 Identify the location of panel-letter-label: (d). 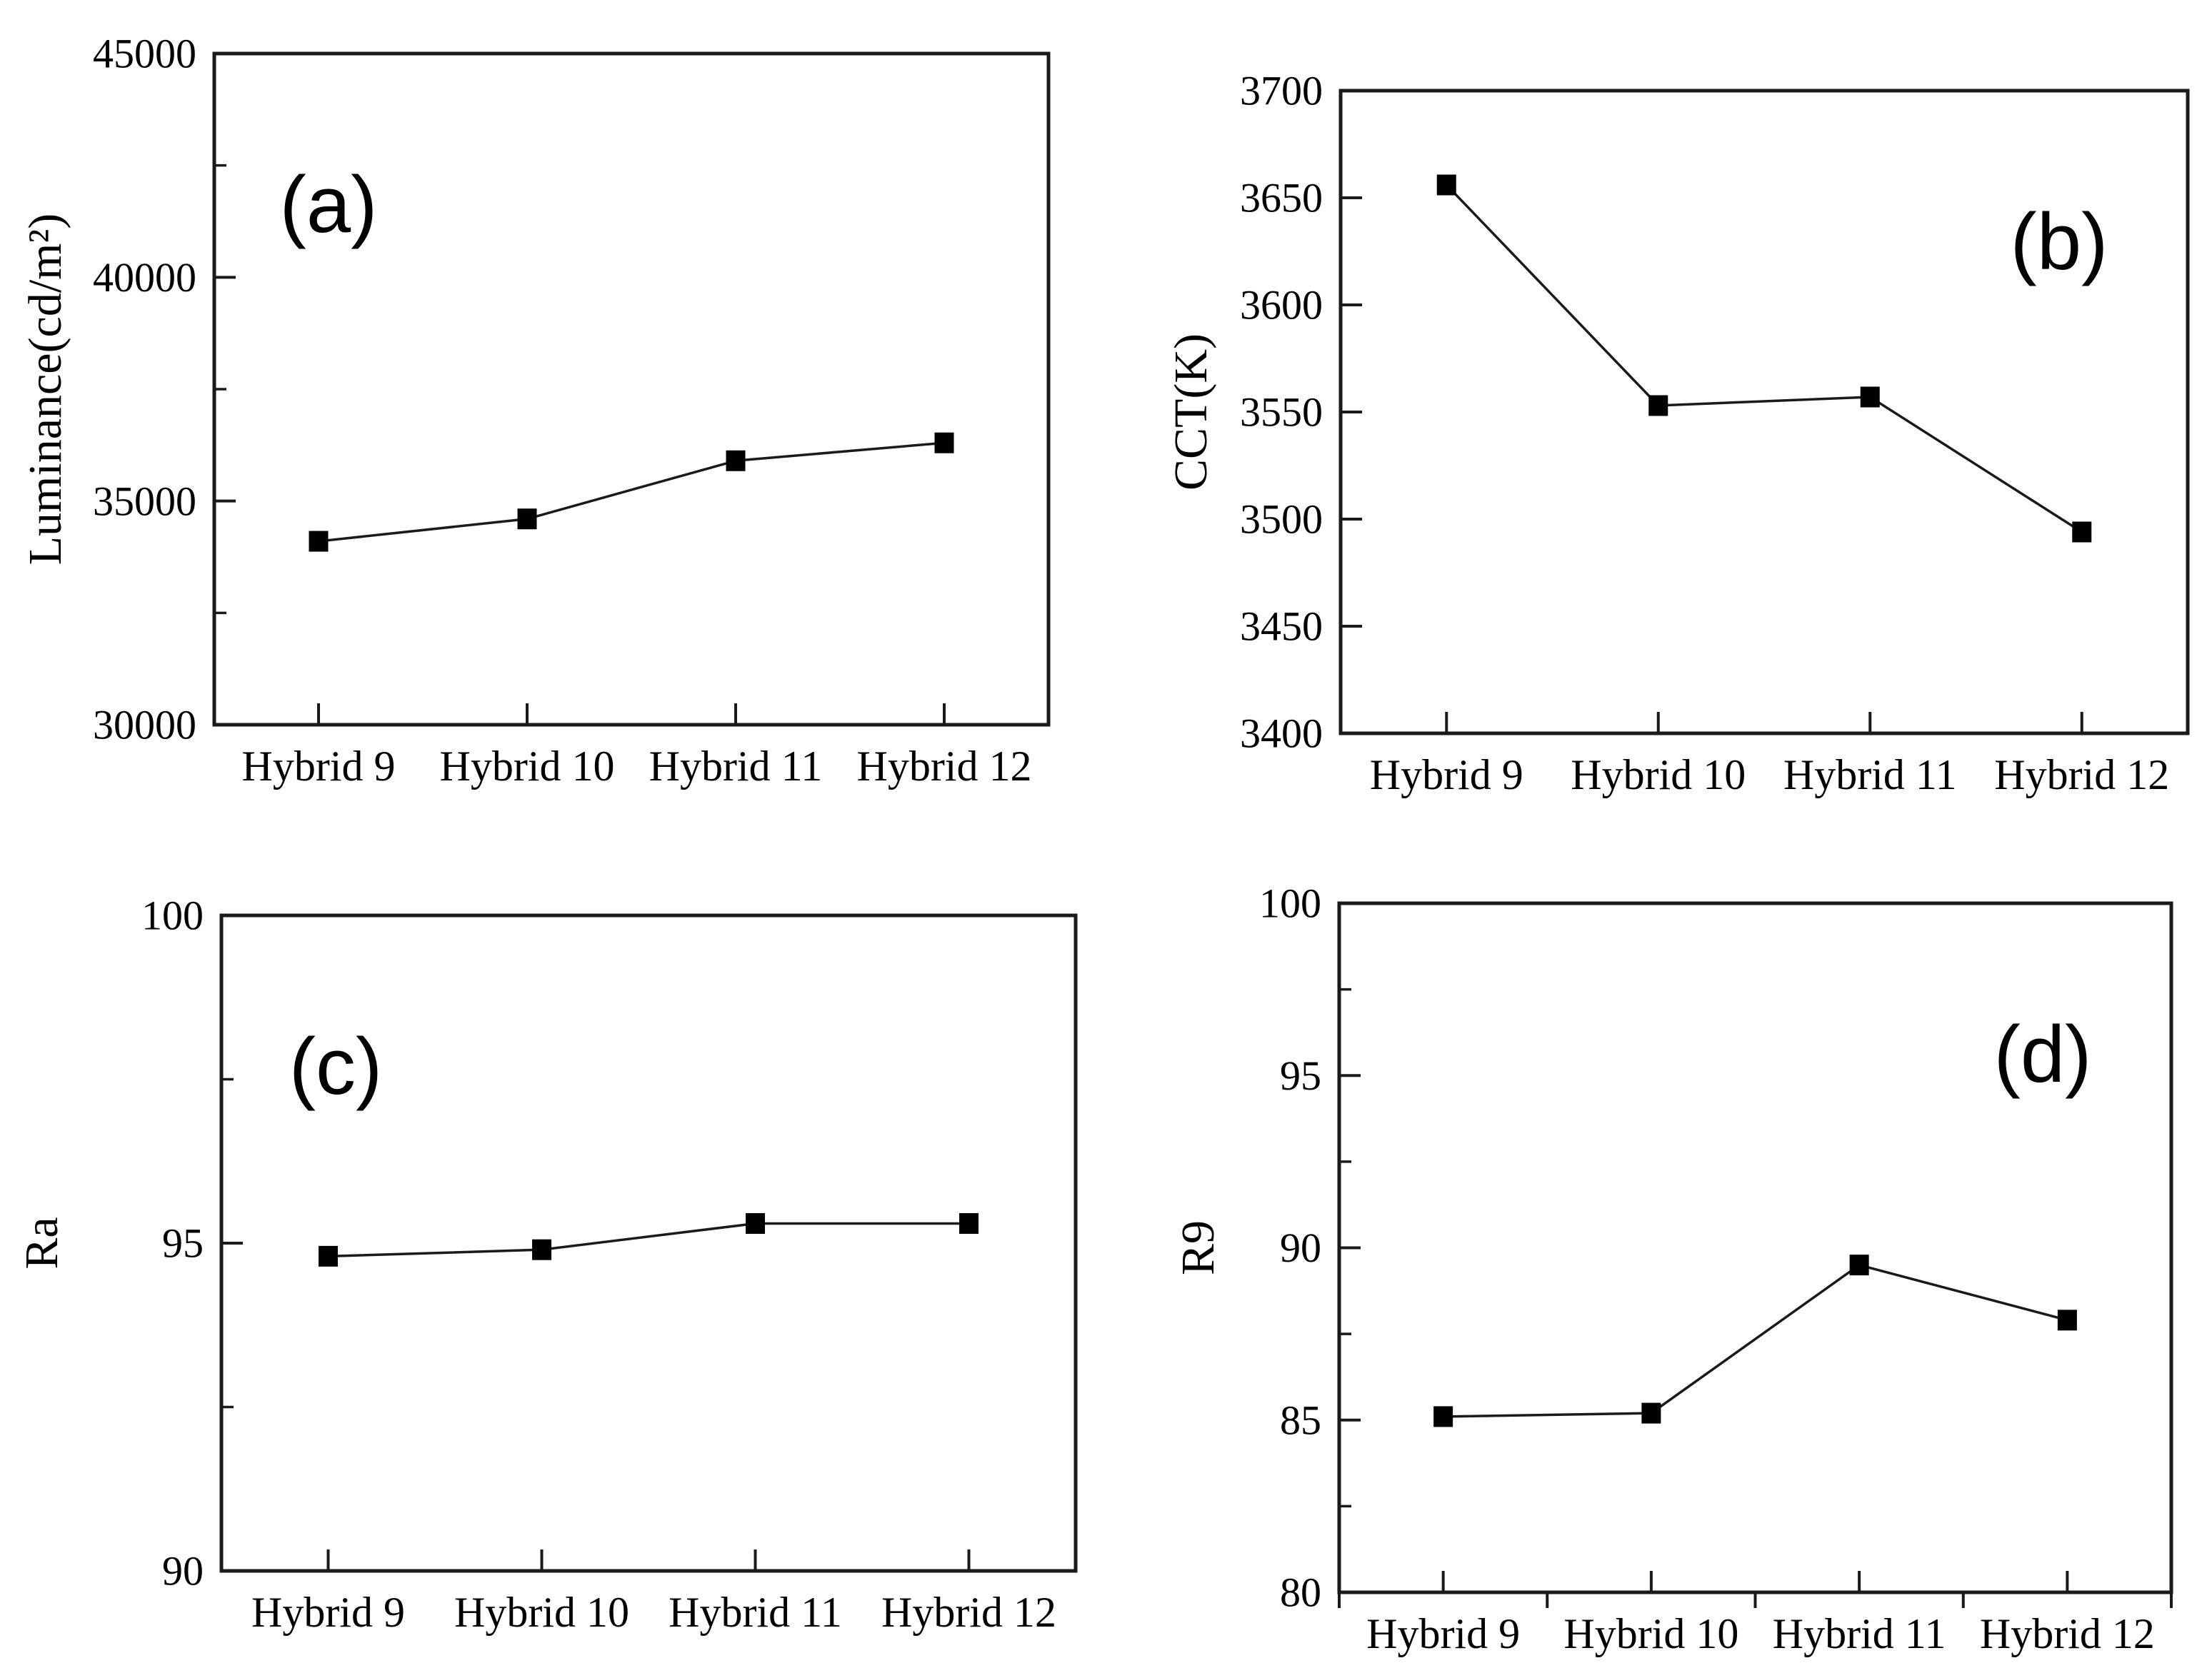
(2043, 1054).